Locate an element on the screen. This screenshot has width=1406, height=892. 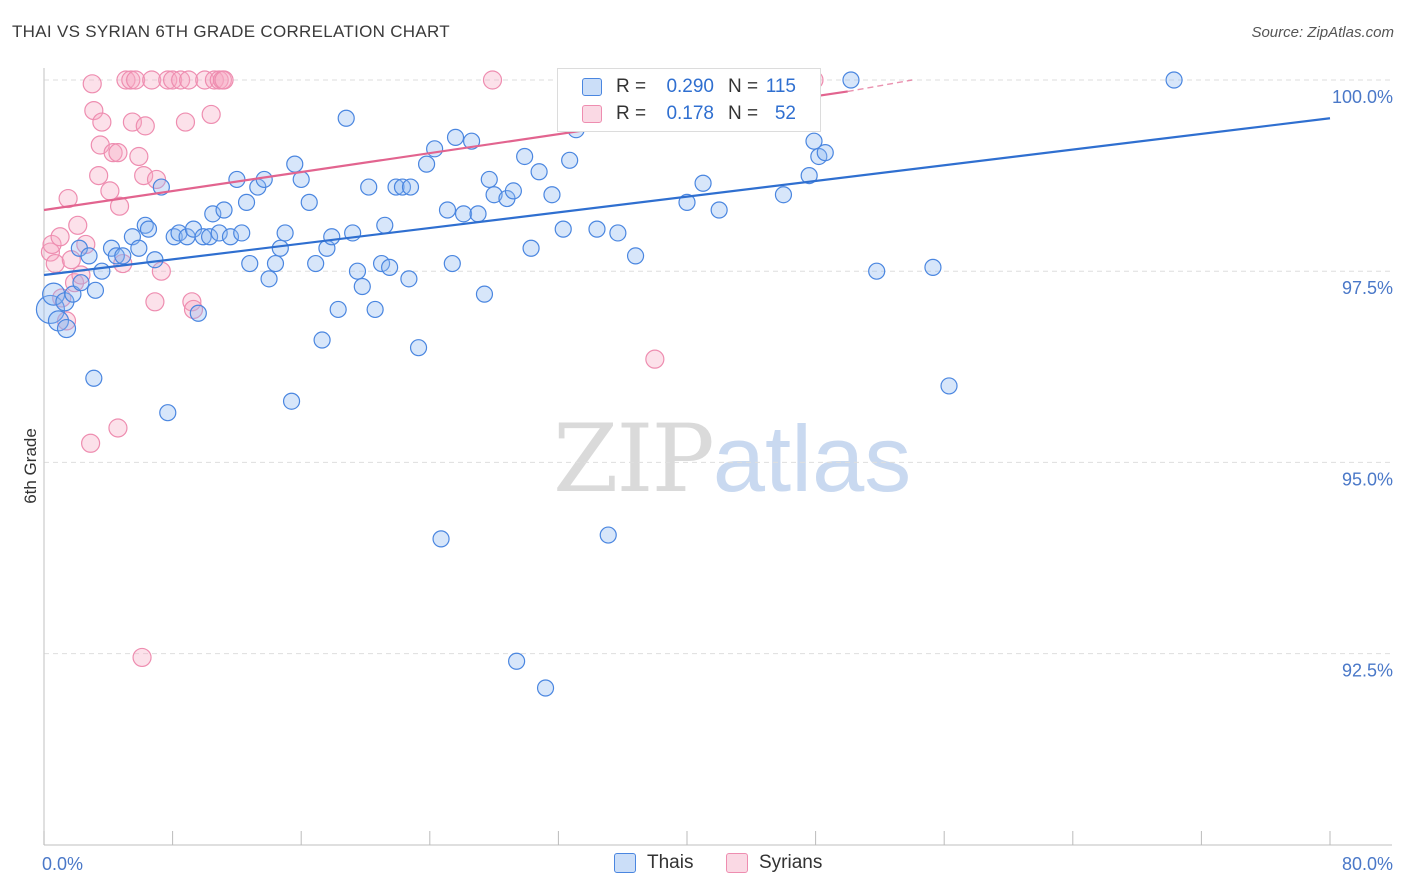
stats-legend: R = 0.290 N = 115 R = 0.178 N = 52 is located at coordinates (689, 100).